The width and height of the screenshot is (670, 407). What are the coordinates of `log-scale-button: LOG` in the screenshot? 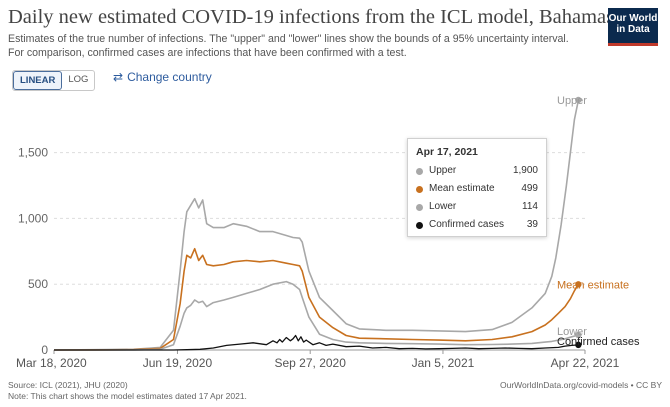 It's located at (78, 79).